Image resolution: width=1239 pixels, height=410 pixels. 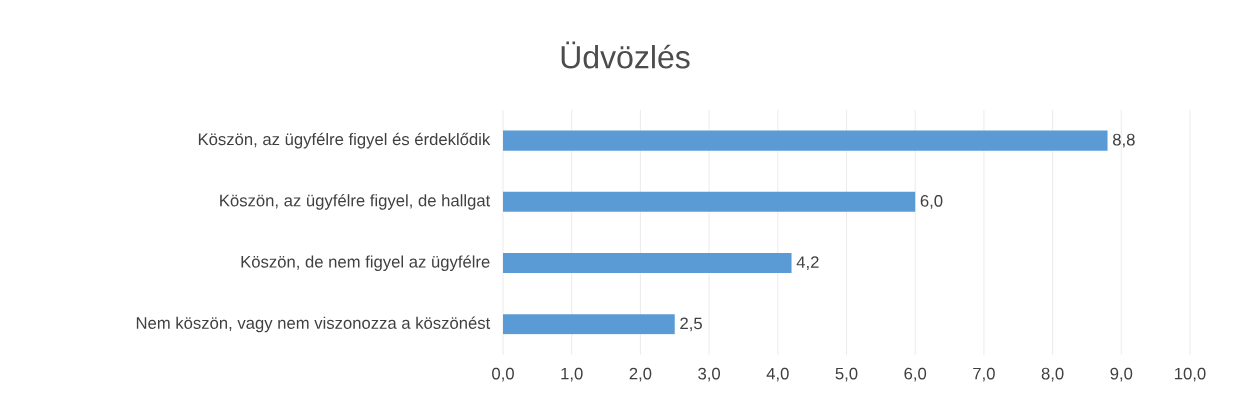 I want to click on x-tick-label: 0,0, so click(x=503, y=374).